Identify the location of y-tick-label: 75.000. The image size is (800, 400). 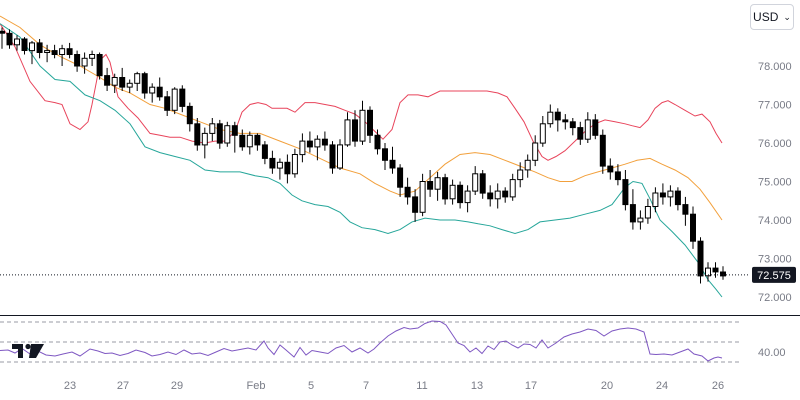
(775, 183).